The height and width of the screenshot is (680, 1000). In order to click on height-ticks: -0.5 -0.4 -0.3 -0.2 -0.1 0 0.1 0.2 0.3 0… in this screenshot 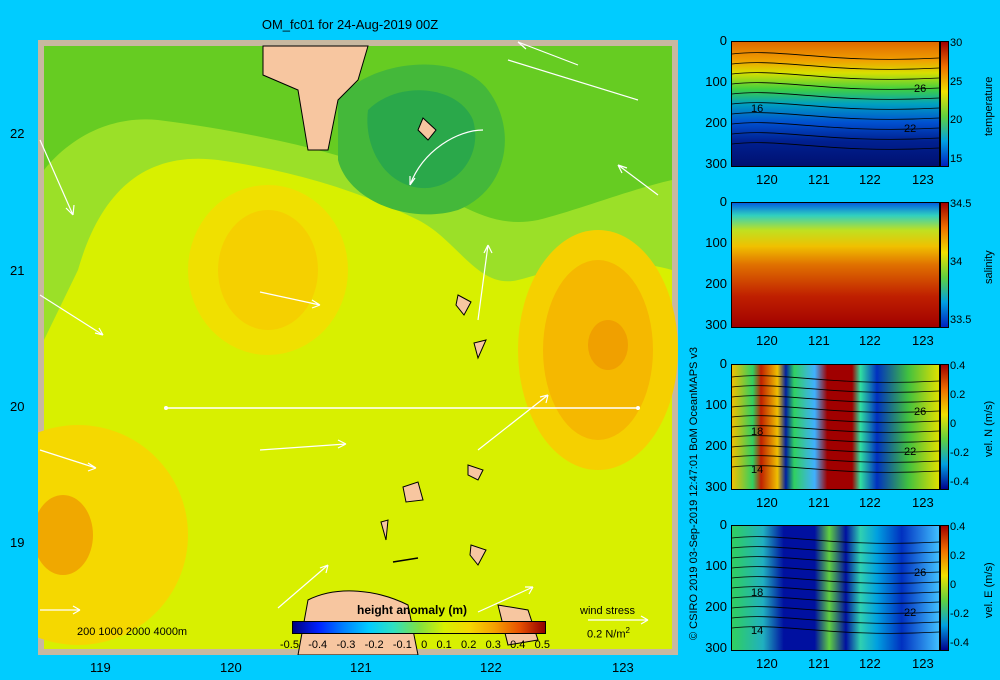, I will do `click(415, 645)`.